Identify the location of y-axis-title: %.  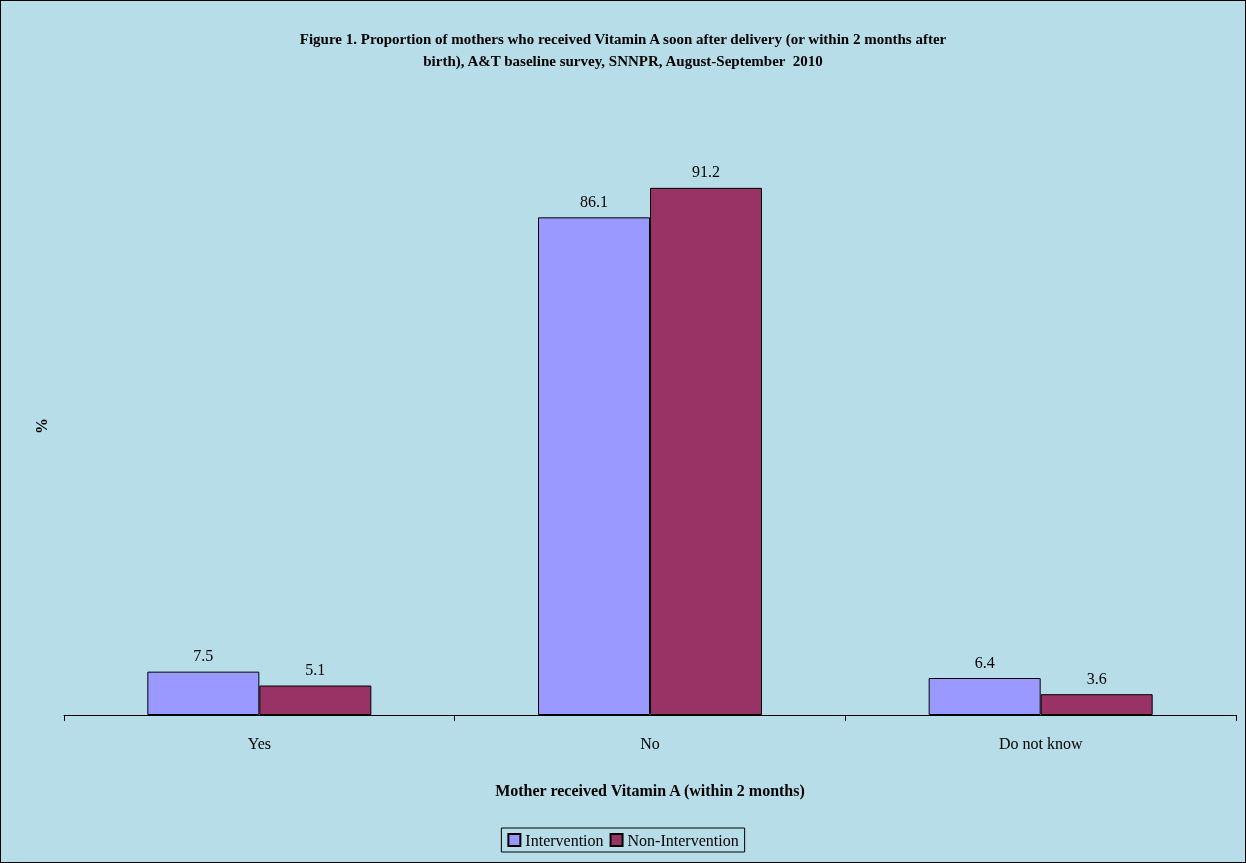
(41, 426).